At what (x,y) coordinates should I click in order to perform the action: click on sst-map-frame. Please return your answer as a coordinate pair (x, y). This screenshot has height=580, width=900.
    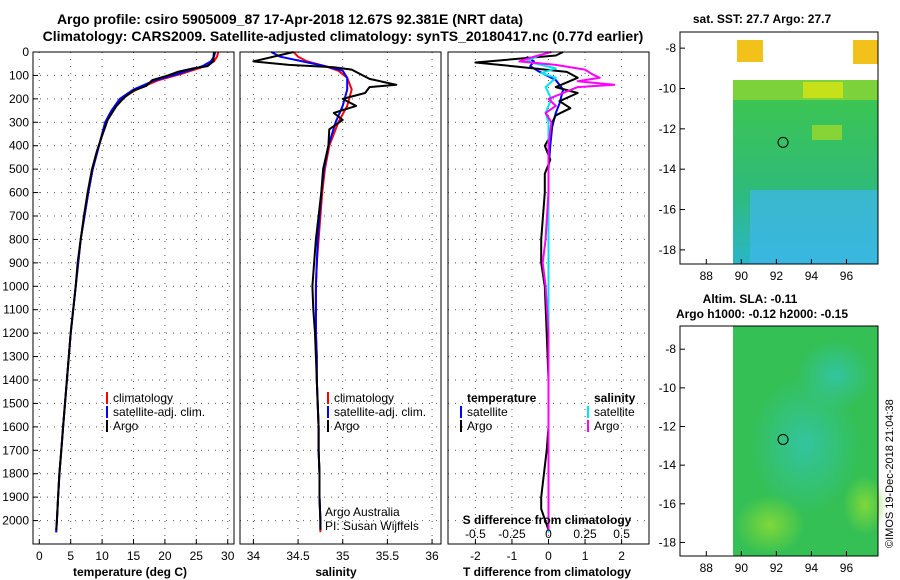
    Looking at the image, I should click on (779, 148).